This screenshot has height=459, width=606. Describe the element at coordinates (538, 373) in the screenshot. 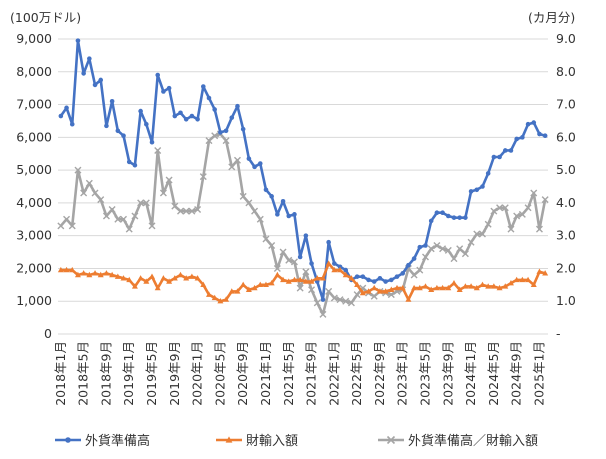

I see `x-tick-label: 2025年1月` at that location.